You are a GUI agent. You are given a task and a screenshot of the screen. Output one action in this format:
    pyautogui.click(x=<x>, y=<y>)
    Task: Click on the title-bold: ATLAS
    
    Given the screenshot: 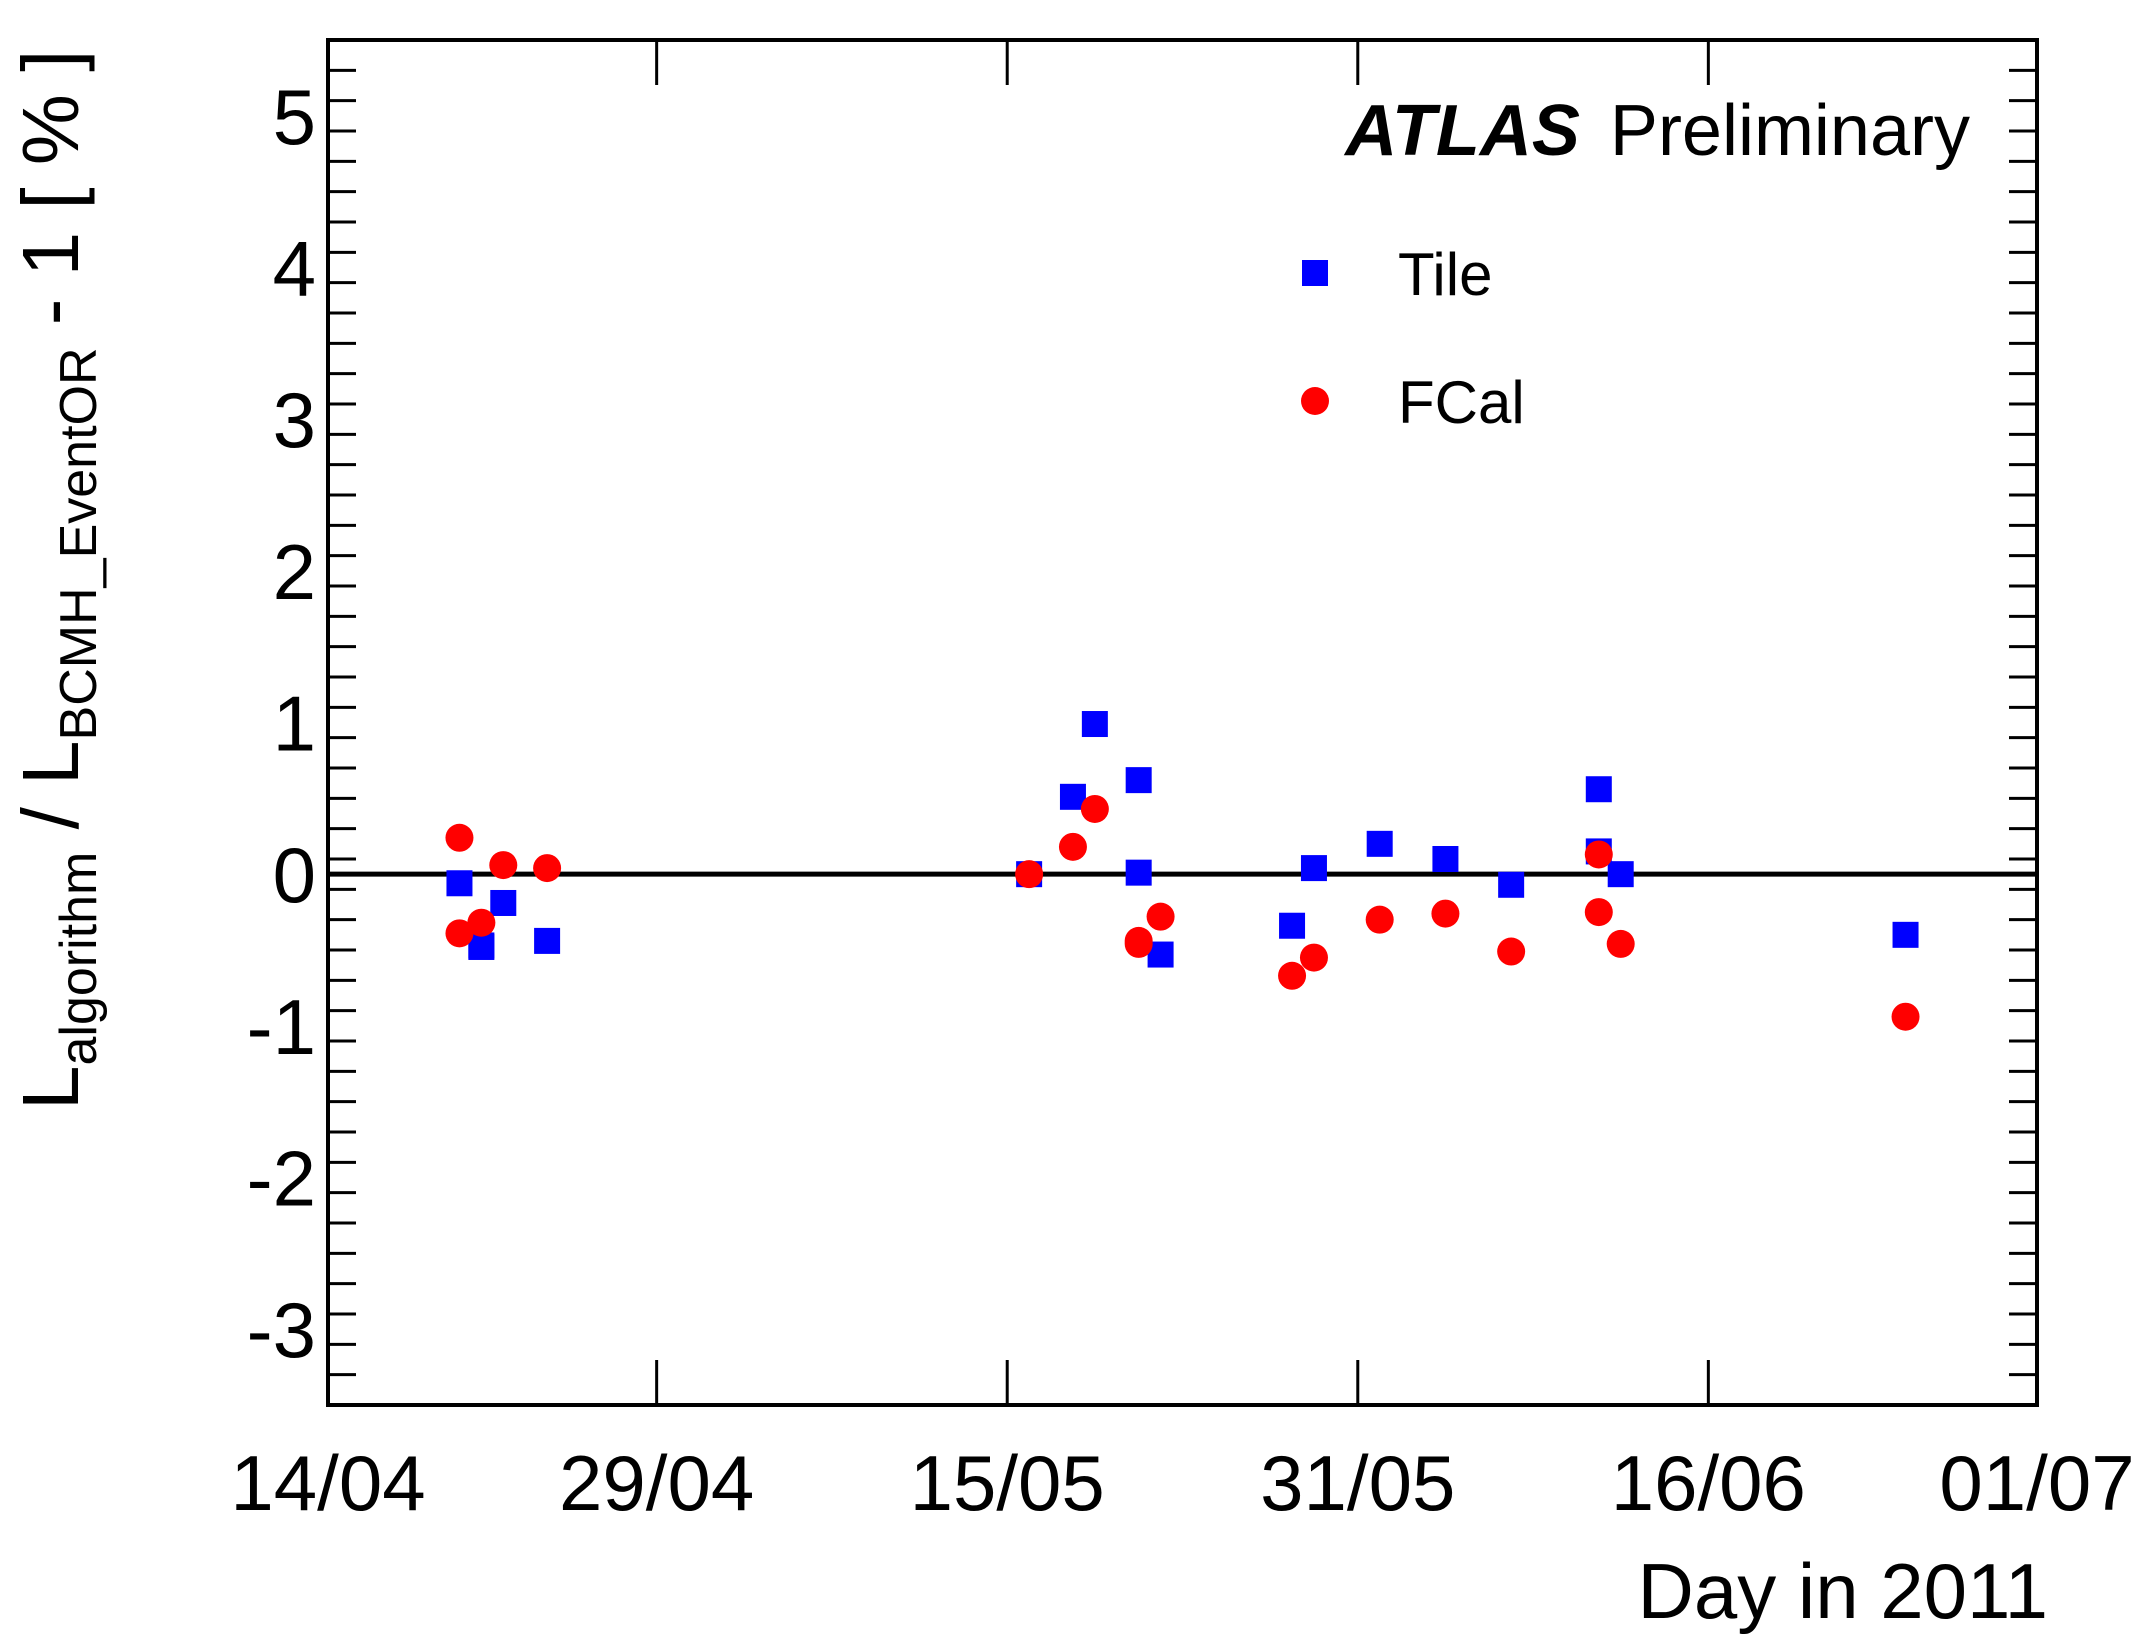 What is the action you would take?
    pyautogui.click(x=1461, y=131)
    